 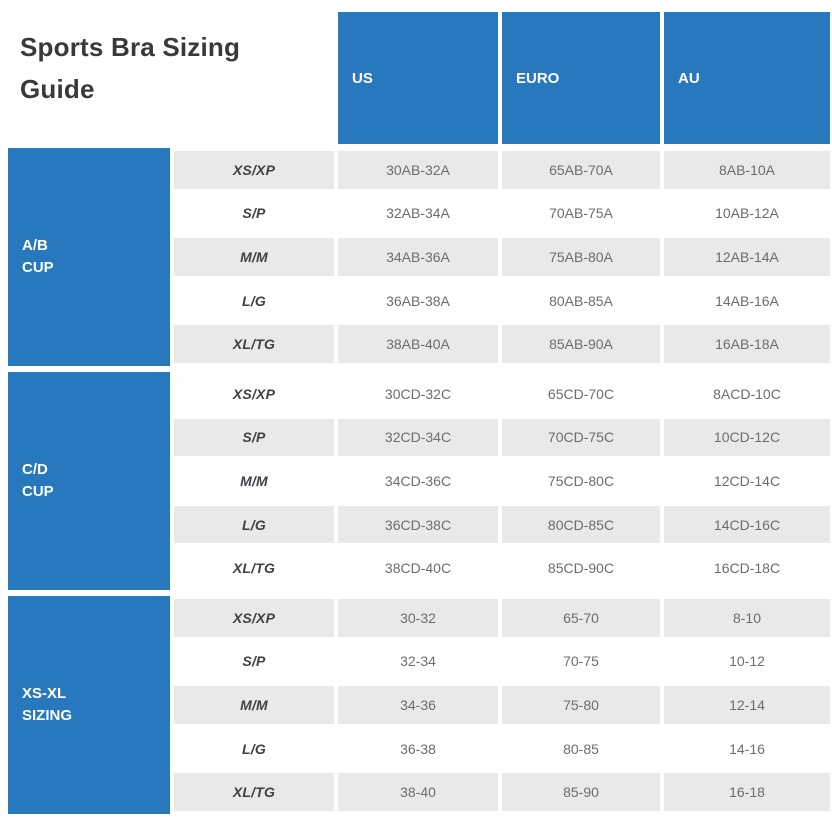 I want to click on au-value: 12CD-14C, so click(x=747, y=481).